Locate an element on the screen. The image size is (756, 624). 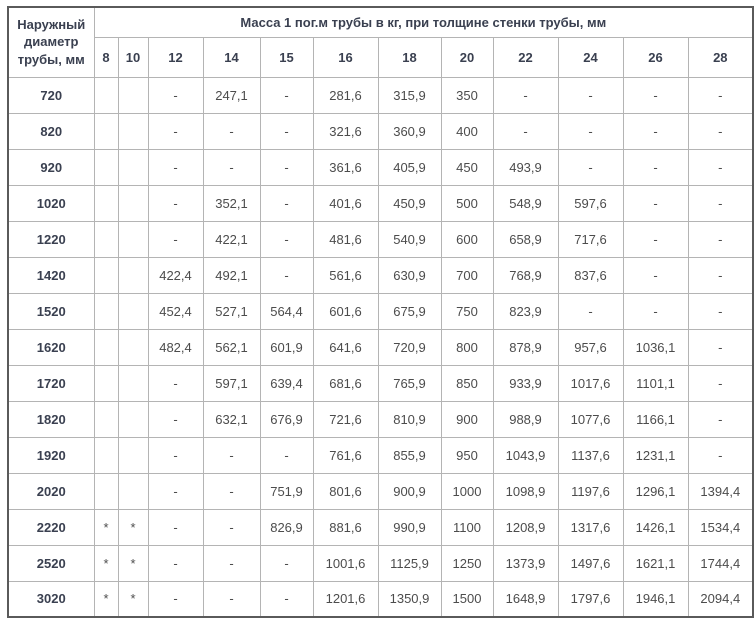
mass-cell: 1017,6 is located at coordinates (590, 383).